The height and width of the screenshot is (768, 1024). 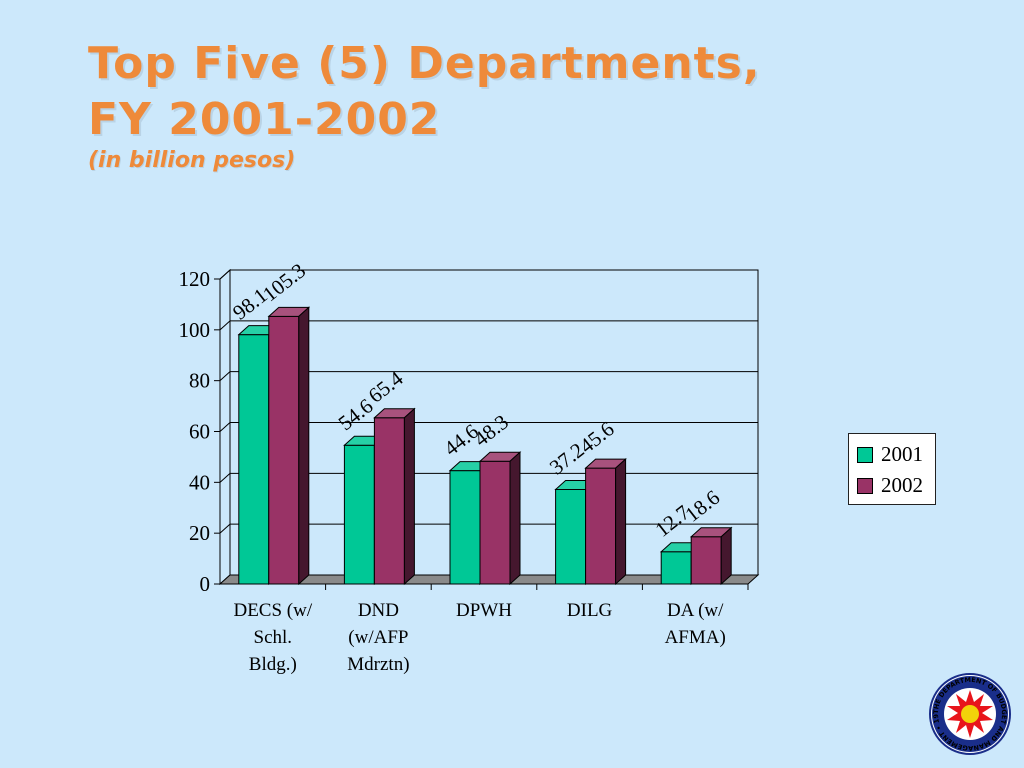 I want to click on y-tick-label: 60, so click(x=199, y=432).